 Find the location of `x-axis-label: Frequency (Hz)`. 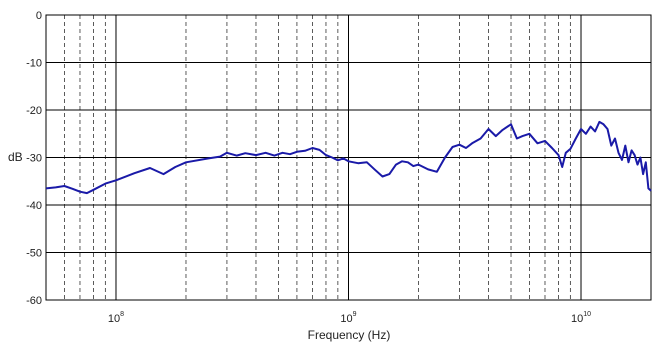

x-axis-label: Frequency (Hz) is located at coordinates (349, 335).